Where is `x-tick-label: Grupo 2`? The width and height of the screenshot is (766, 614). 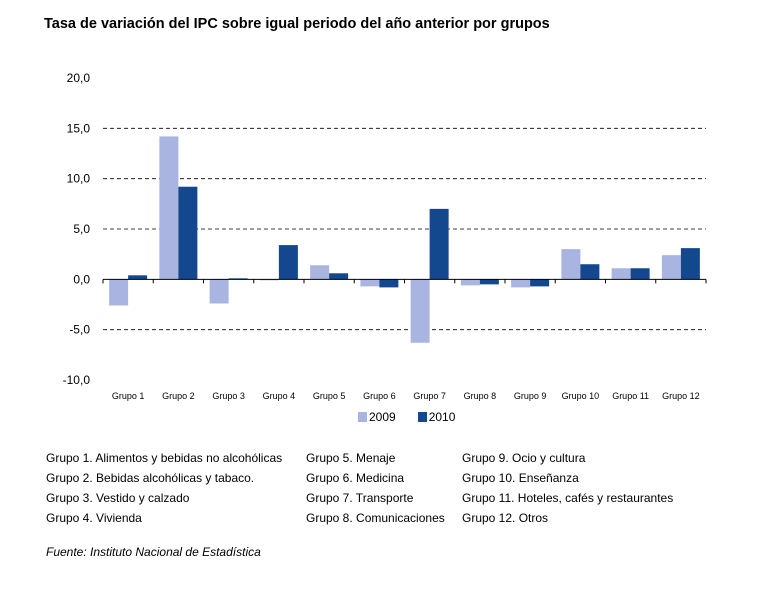 x-tick-label: Grupo 2 is located at coordinates (178, 396).